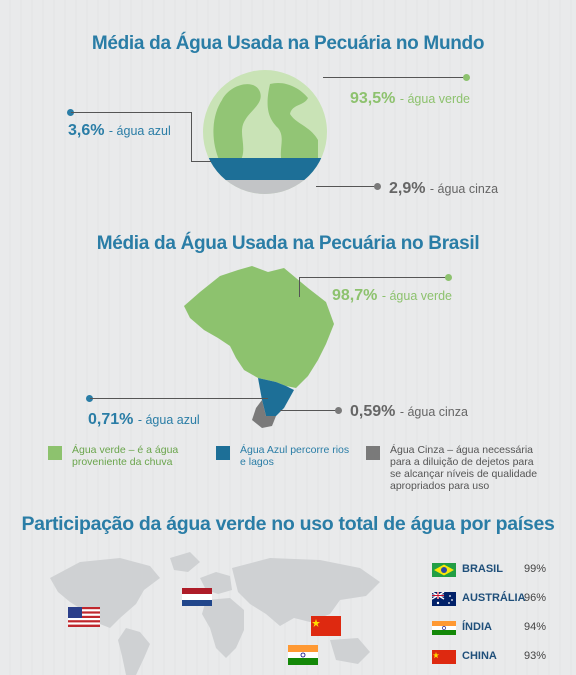 This screenshot has height=675, width=576. What do you see at coordinates (444, 599) in the screenshot?
I see `australia-flag-icon` at bounding box center [444, 599].